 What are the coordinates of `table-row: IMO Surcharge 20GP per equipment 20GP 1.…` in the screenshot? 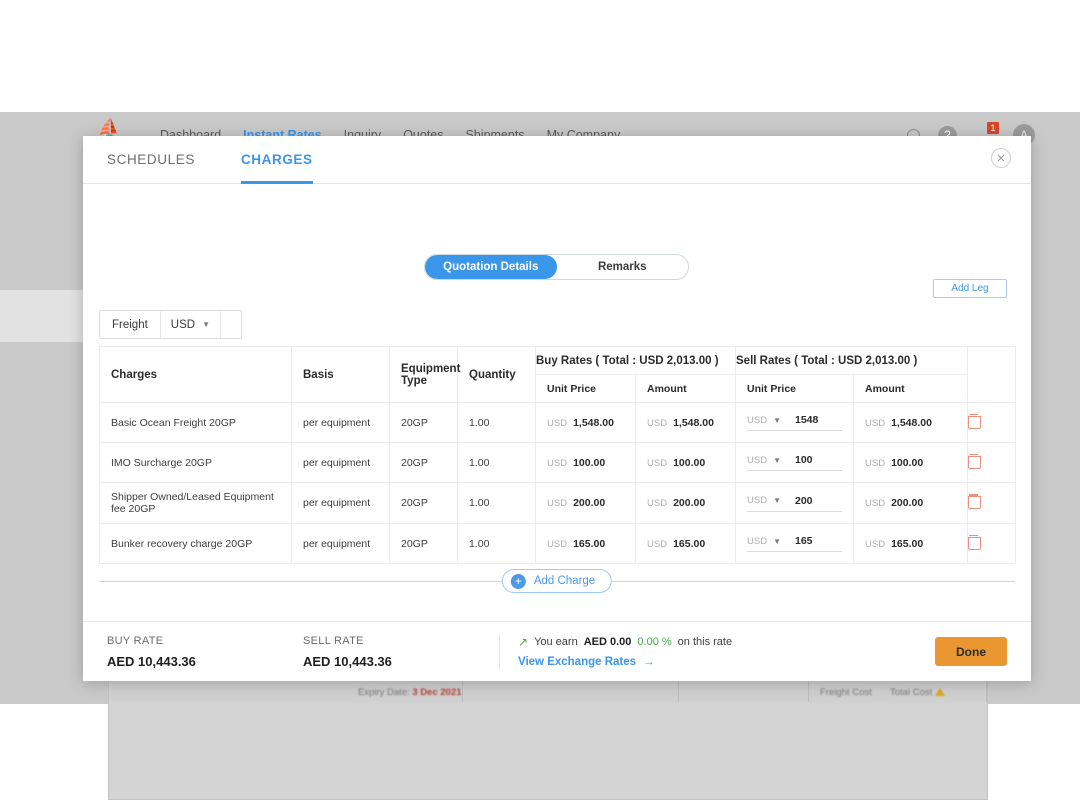 It's located at (558, 462).